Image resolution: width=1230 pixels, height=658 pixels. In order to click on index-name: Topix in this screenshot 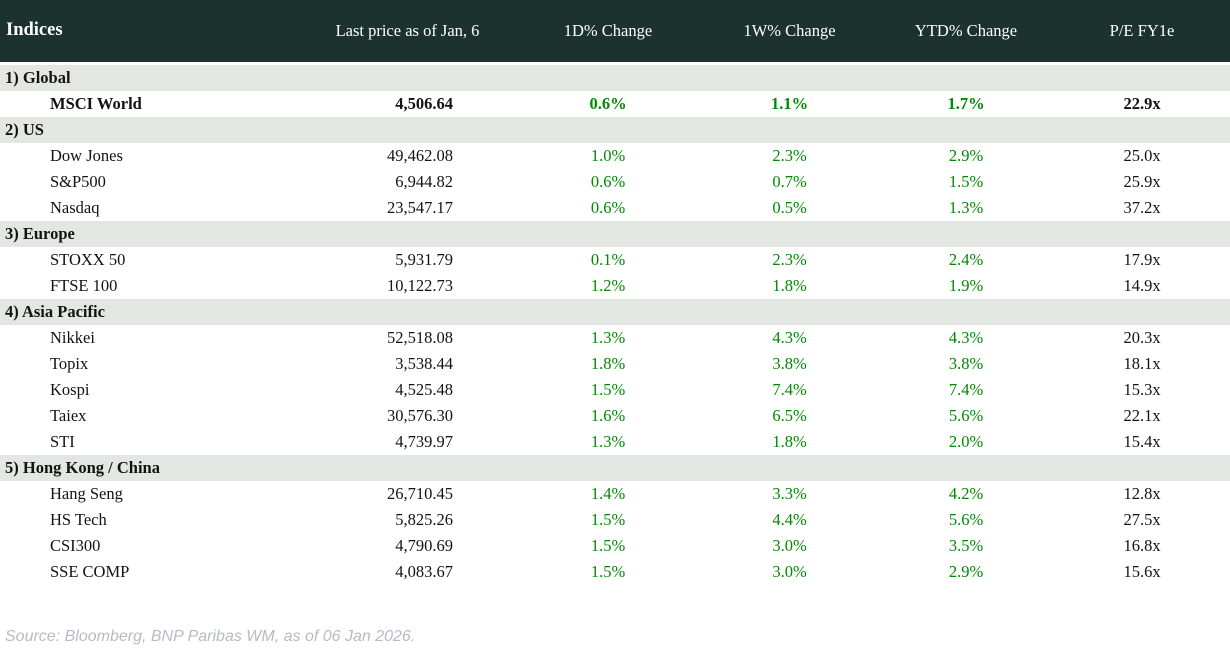, I will do `click(150, 363)`.